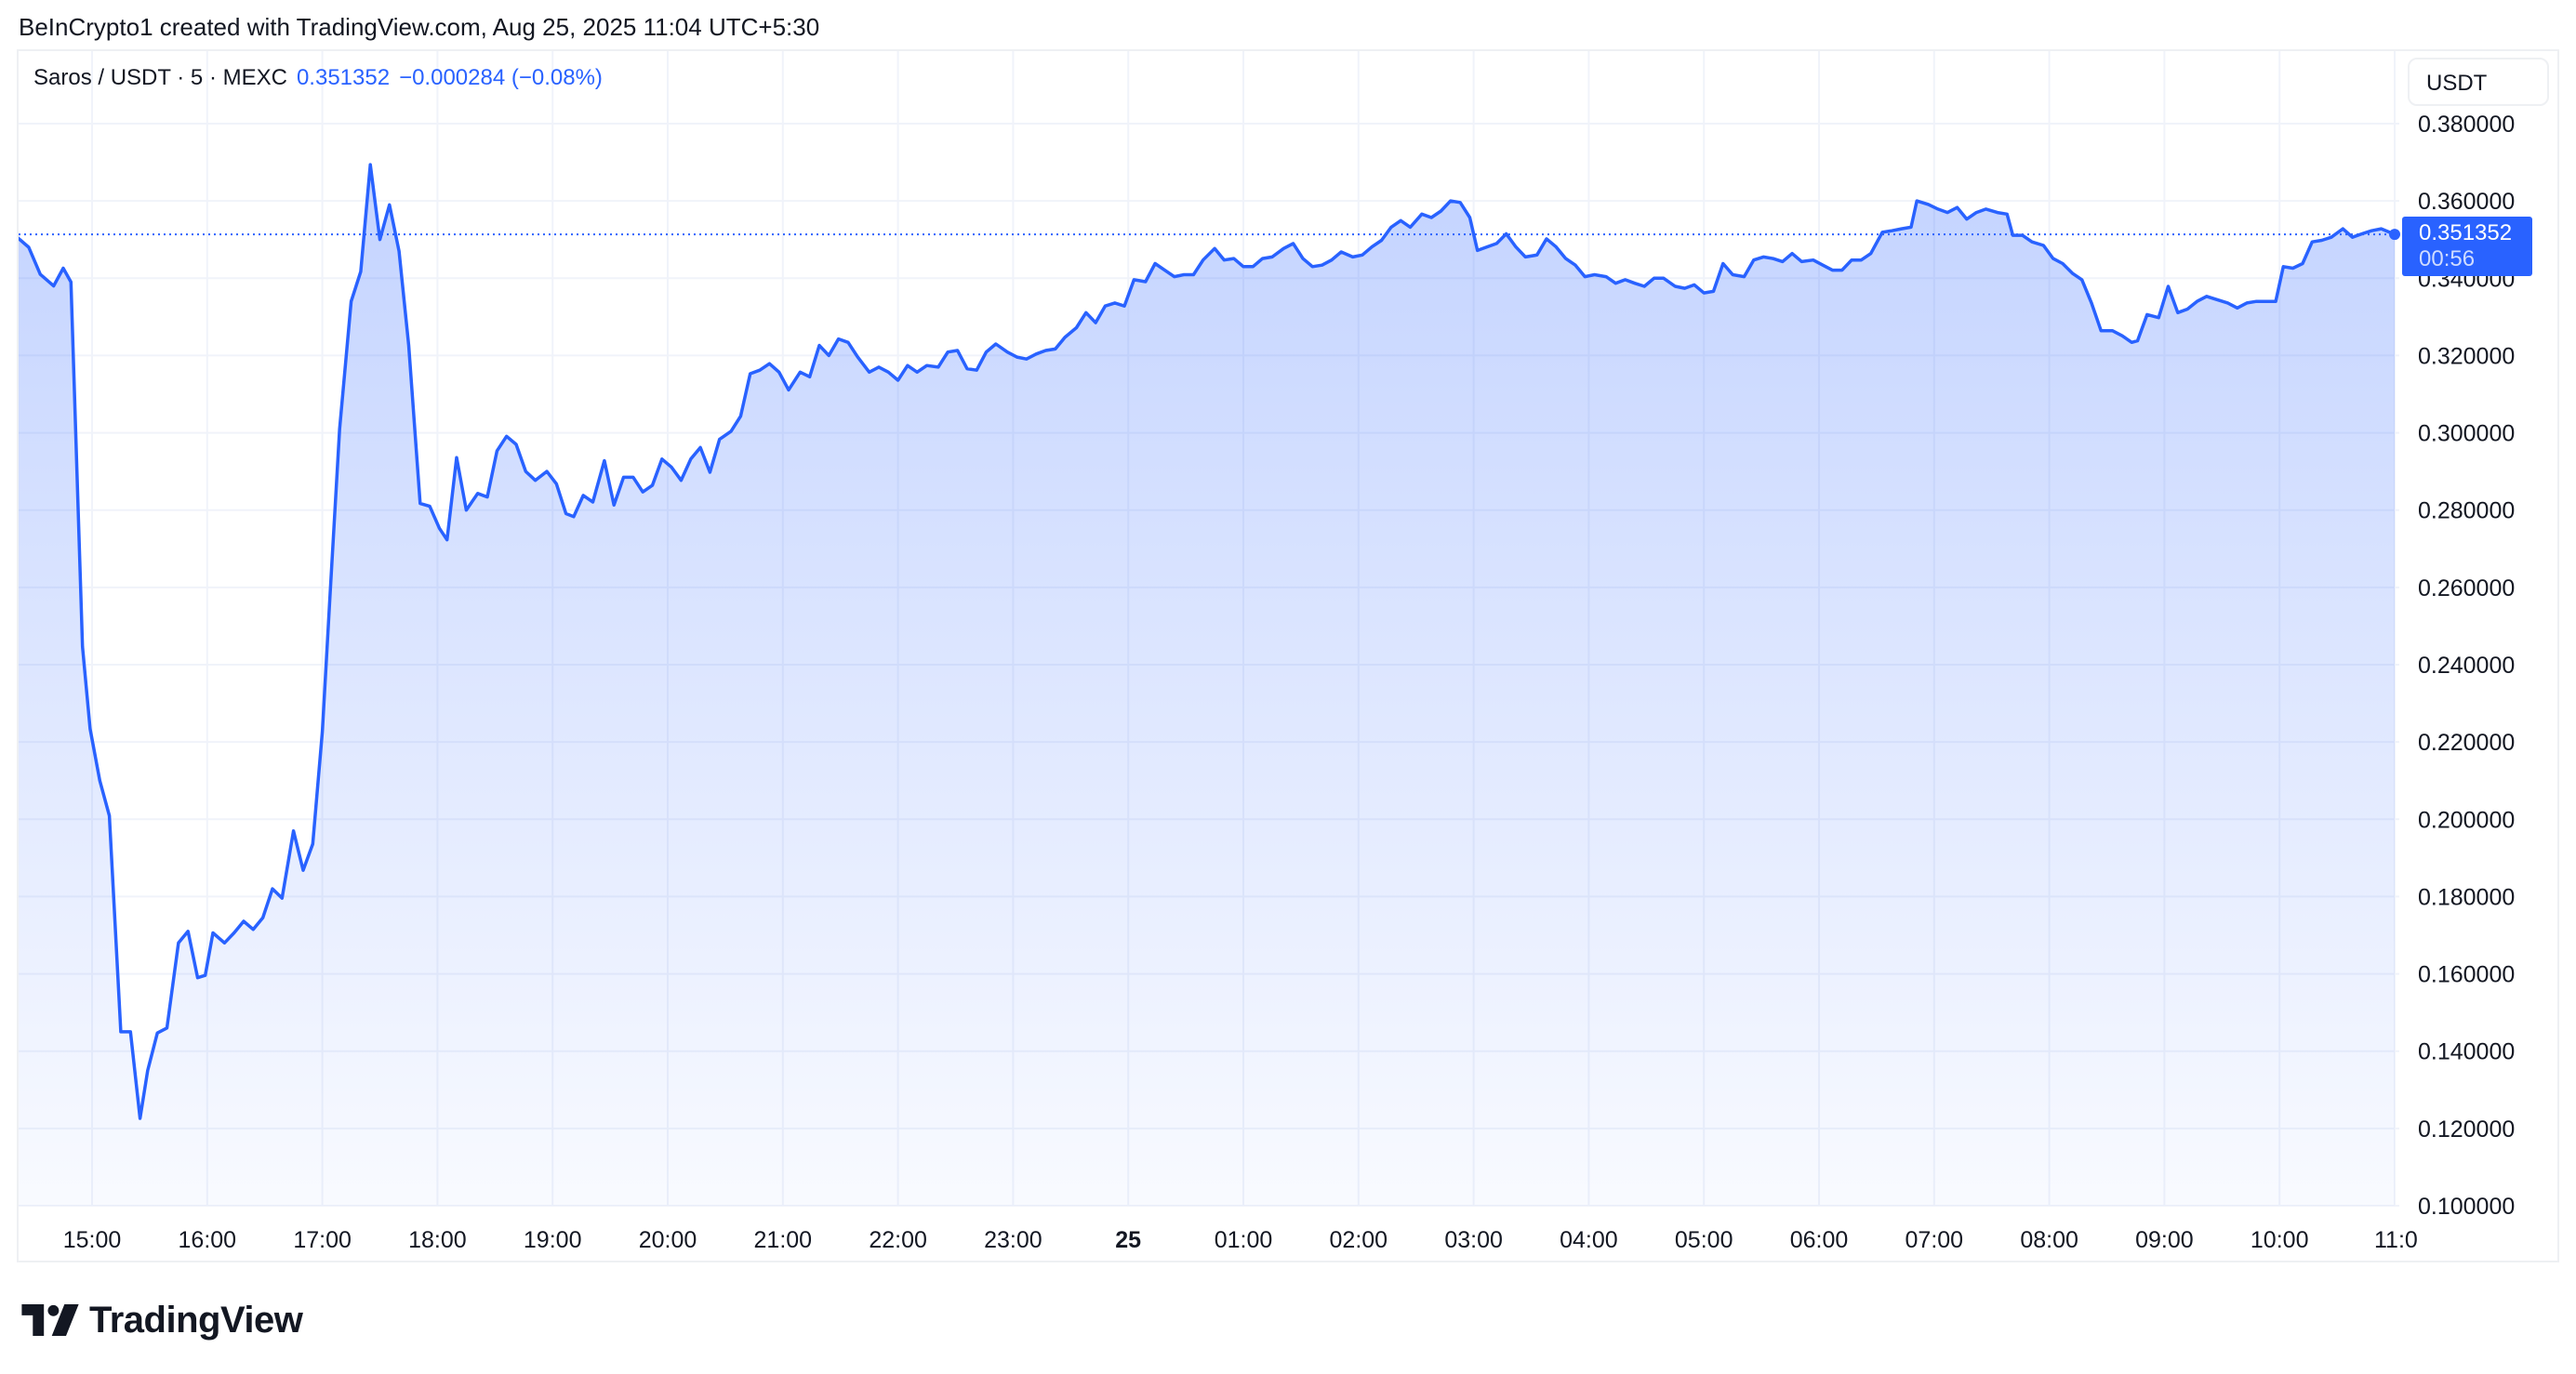 This screenshot has height=1374, width=2576. I want to click on y-tick-label: 0.200000, so click(2466, 820).